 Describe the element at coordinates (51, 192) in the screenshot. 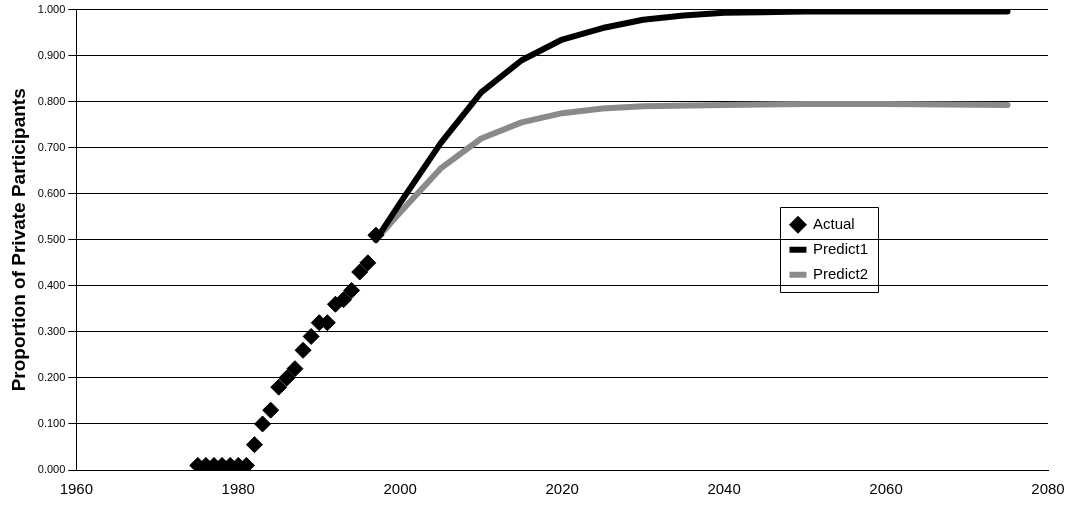

I see `y-tick-label: 0.600` at that location.